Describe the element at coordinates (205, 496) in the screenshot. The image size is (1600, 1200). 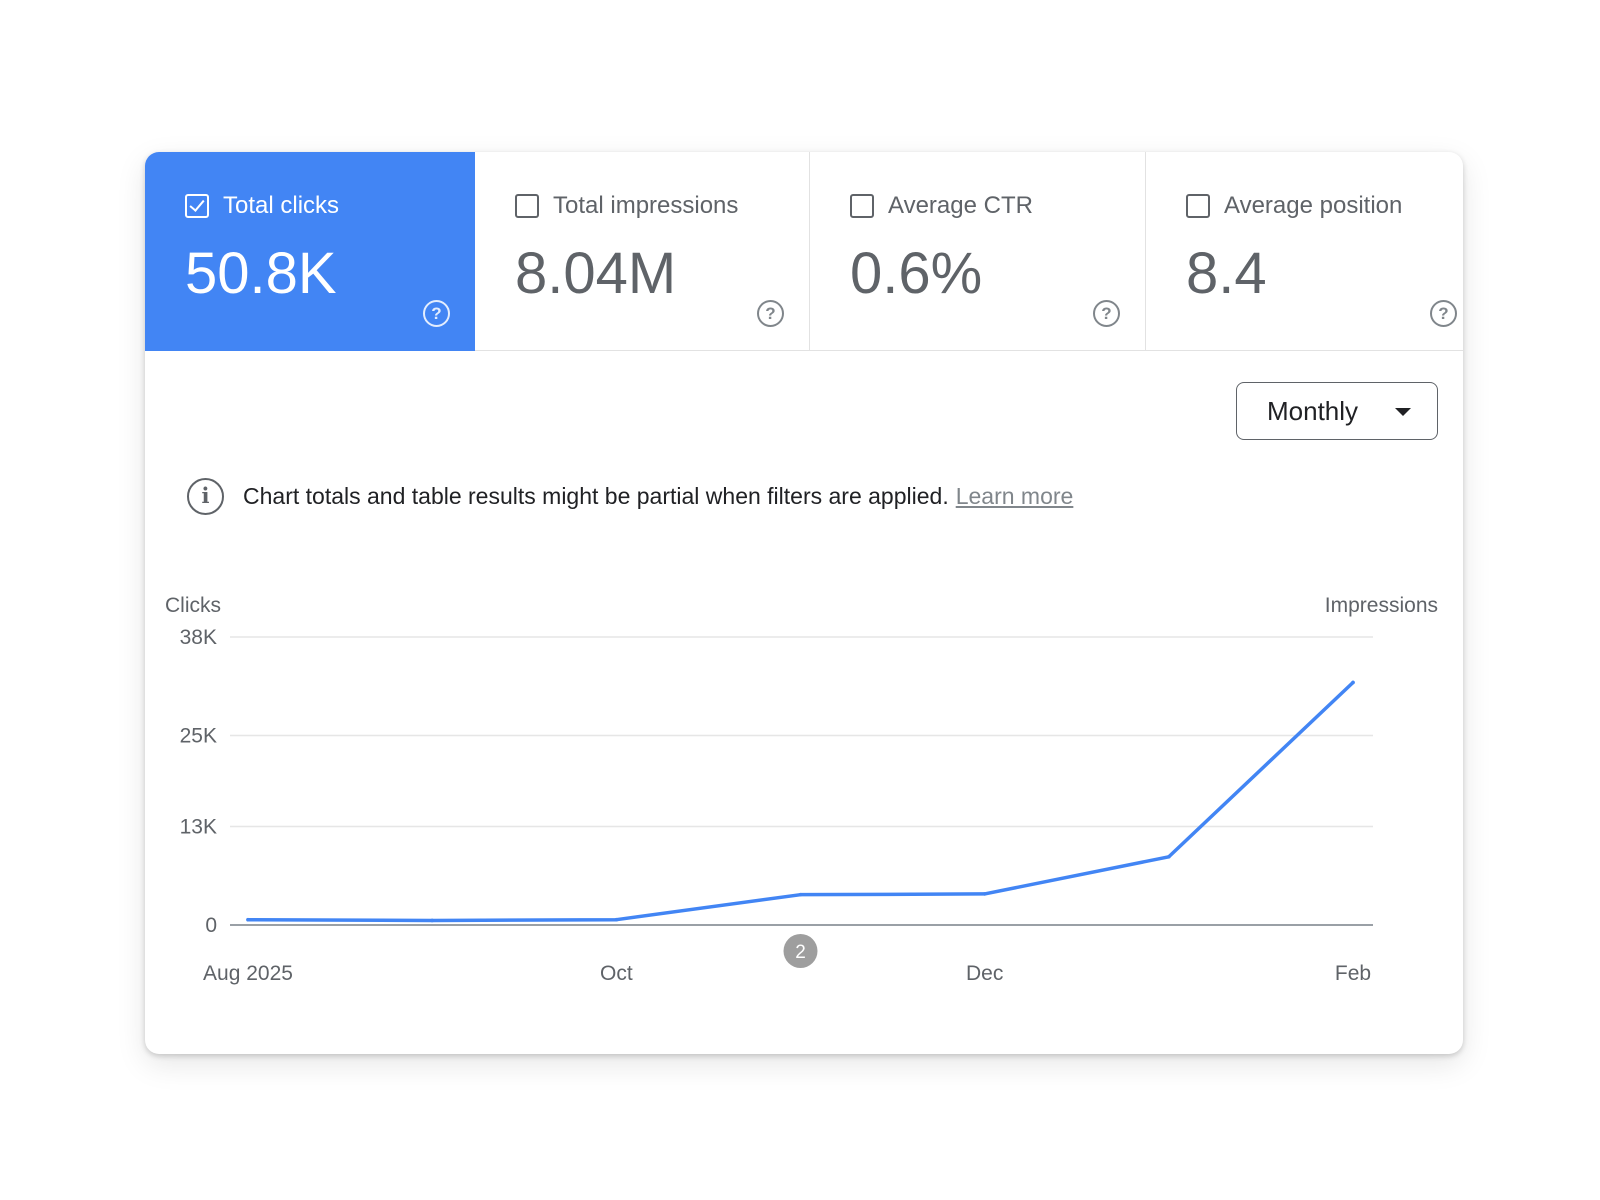
I see `info-icon: i` at that location.